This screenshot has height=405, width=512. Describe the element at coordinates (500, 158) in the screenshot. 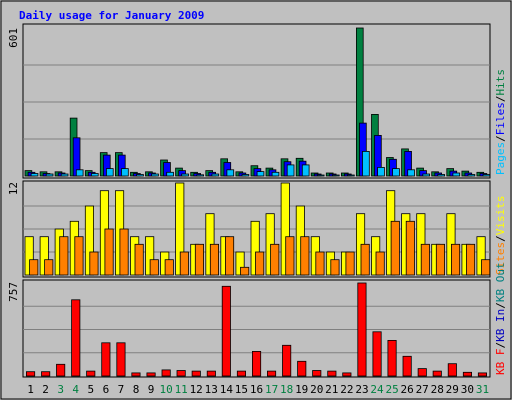

I see `legend-pages: Pages` at that location.